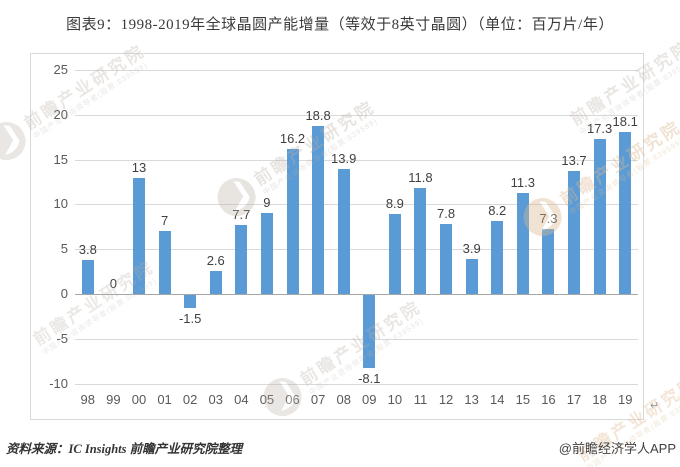  I want to click on data-label-04: 7.7, so click(241, 214).